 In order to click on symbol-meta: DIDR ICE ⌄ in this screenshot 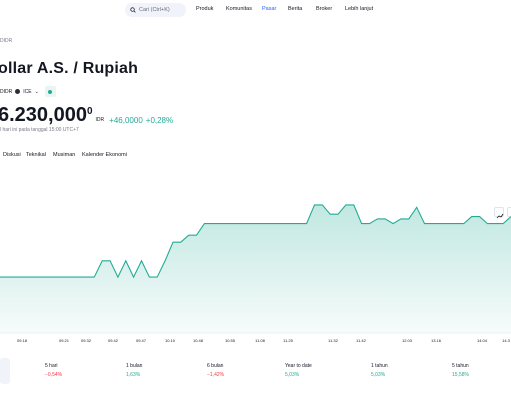, I will do `click(28, 91)`.